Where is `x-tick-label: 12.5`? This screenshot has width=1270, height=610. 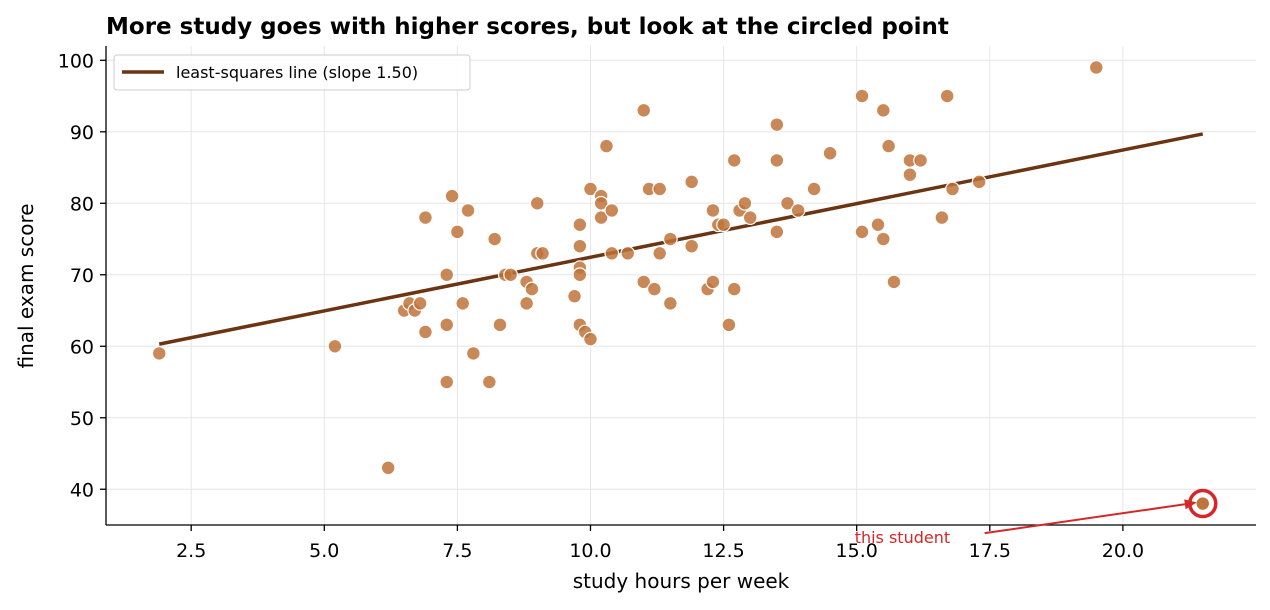
x-tick-label: 12.5 is located at coordinates (723, 551).